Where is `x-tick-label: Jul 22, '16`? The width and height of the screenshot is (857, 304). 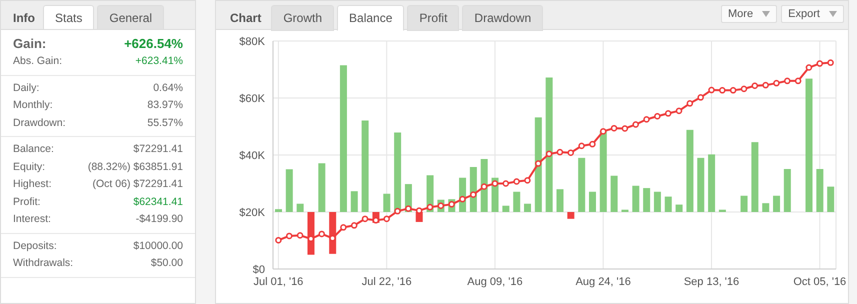
x-tick-label: Jul 22, '16 is located at coordinates (387, 282).